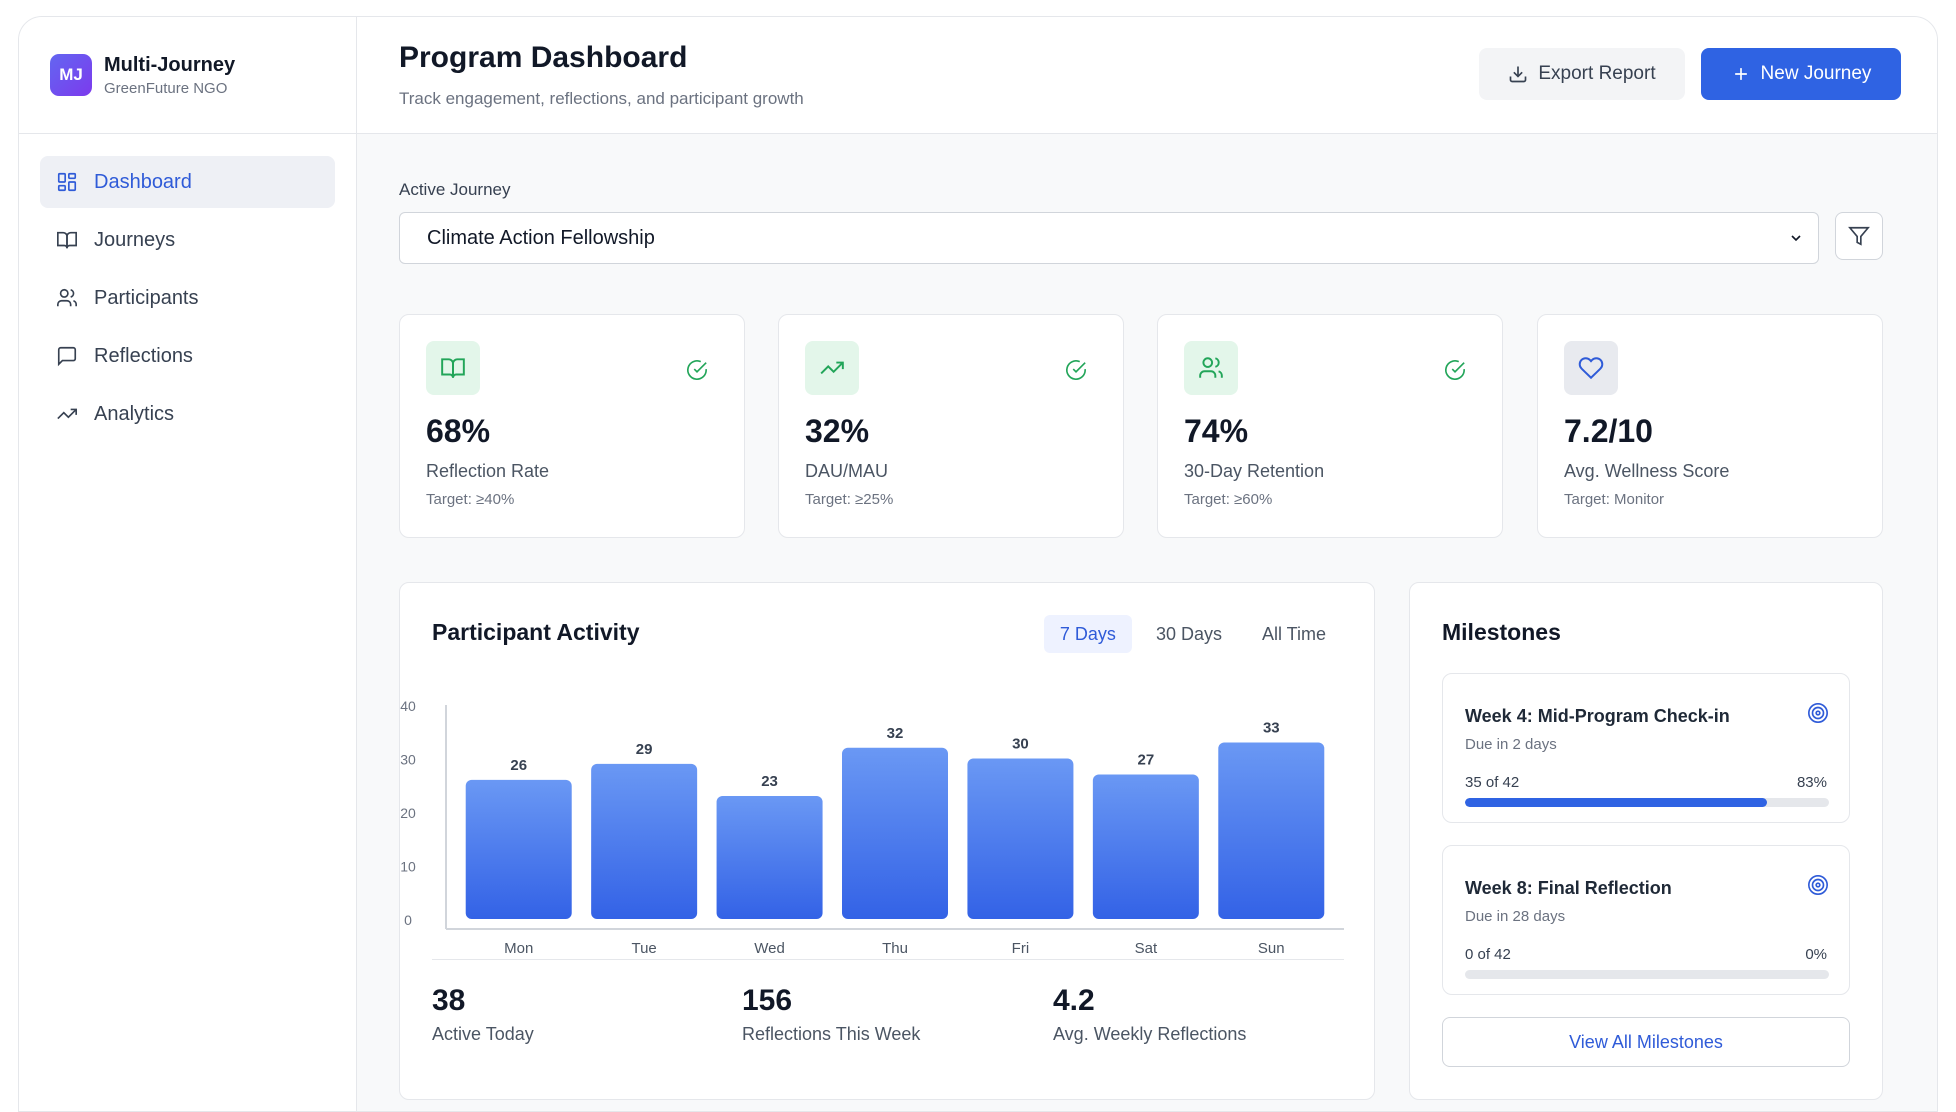 Image resolution: width=1956 pixels, height=1112 pixels. Describe the element at coordinates (1647, 471) in the screenshot. I see `metric-label: Avg. Wellness Score` at that location.